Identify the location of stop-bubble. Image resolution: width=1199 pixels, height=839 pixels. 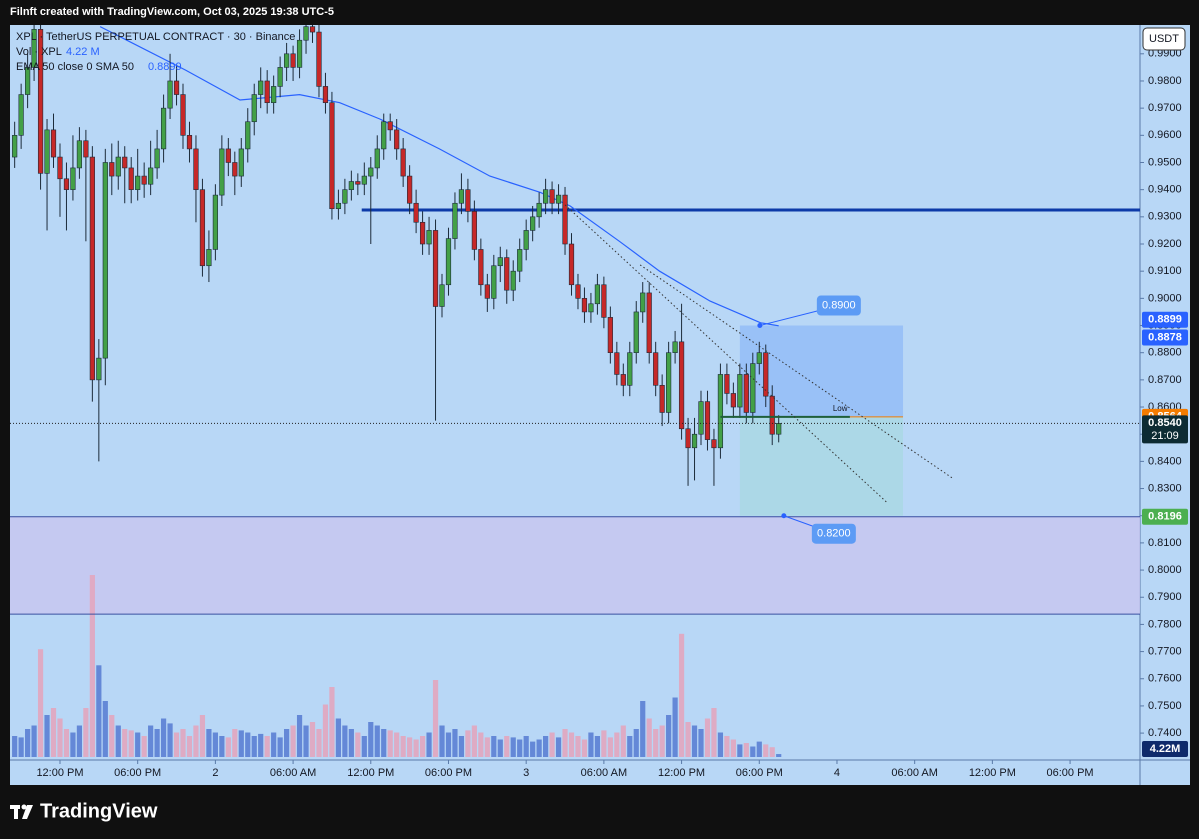
(833, 533).